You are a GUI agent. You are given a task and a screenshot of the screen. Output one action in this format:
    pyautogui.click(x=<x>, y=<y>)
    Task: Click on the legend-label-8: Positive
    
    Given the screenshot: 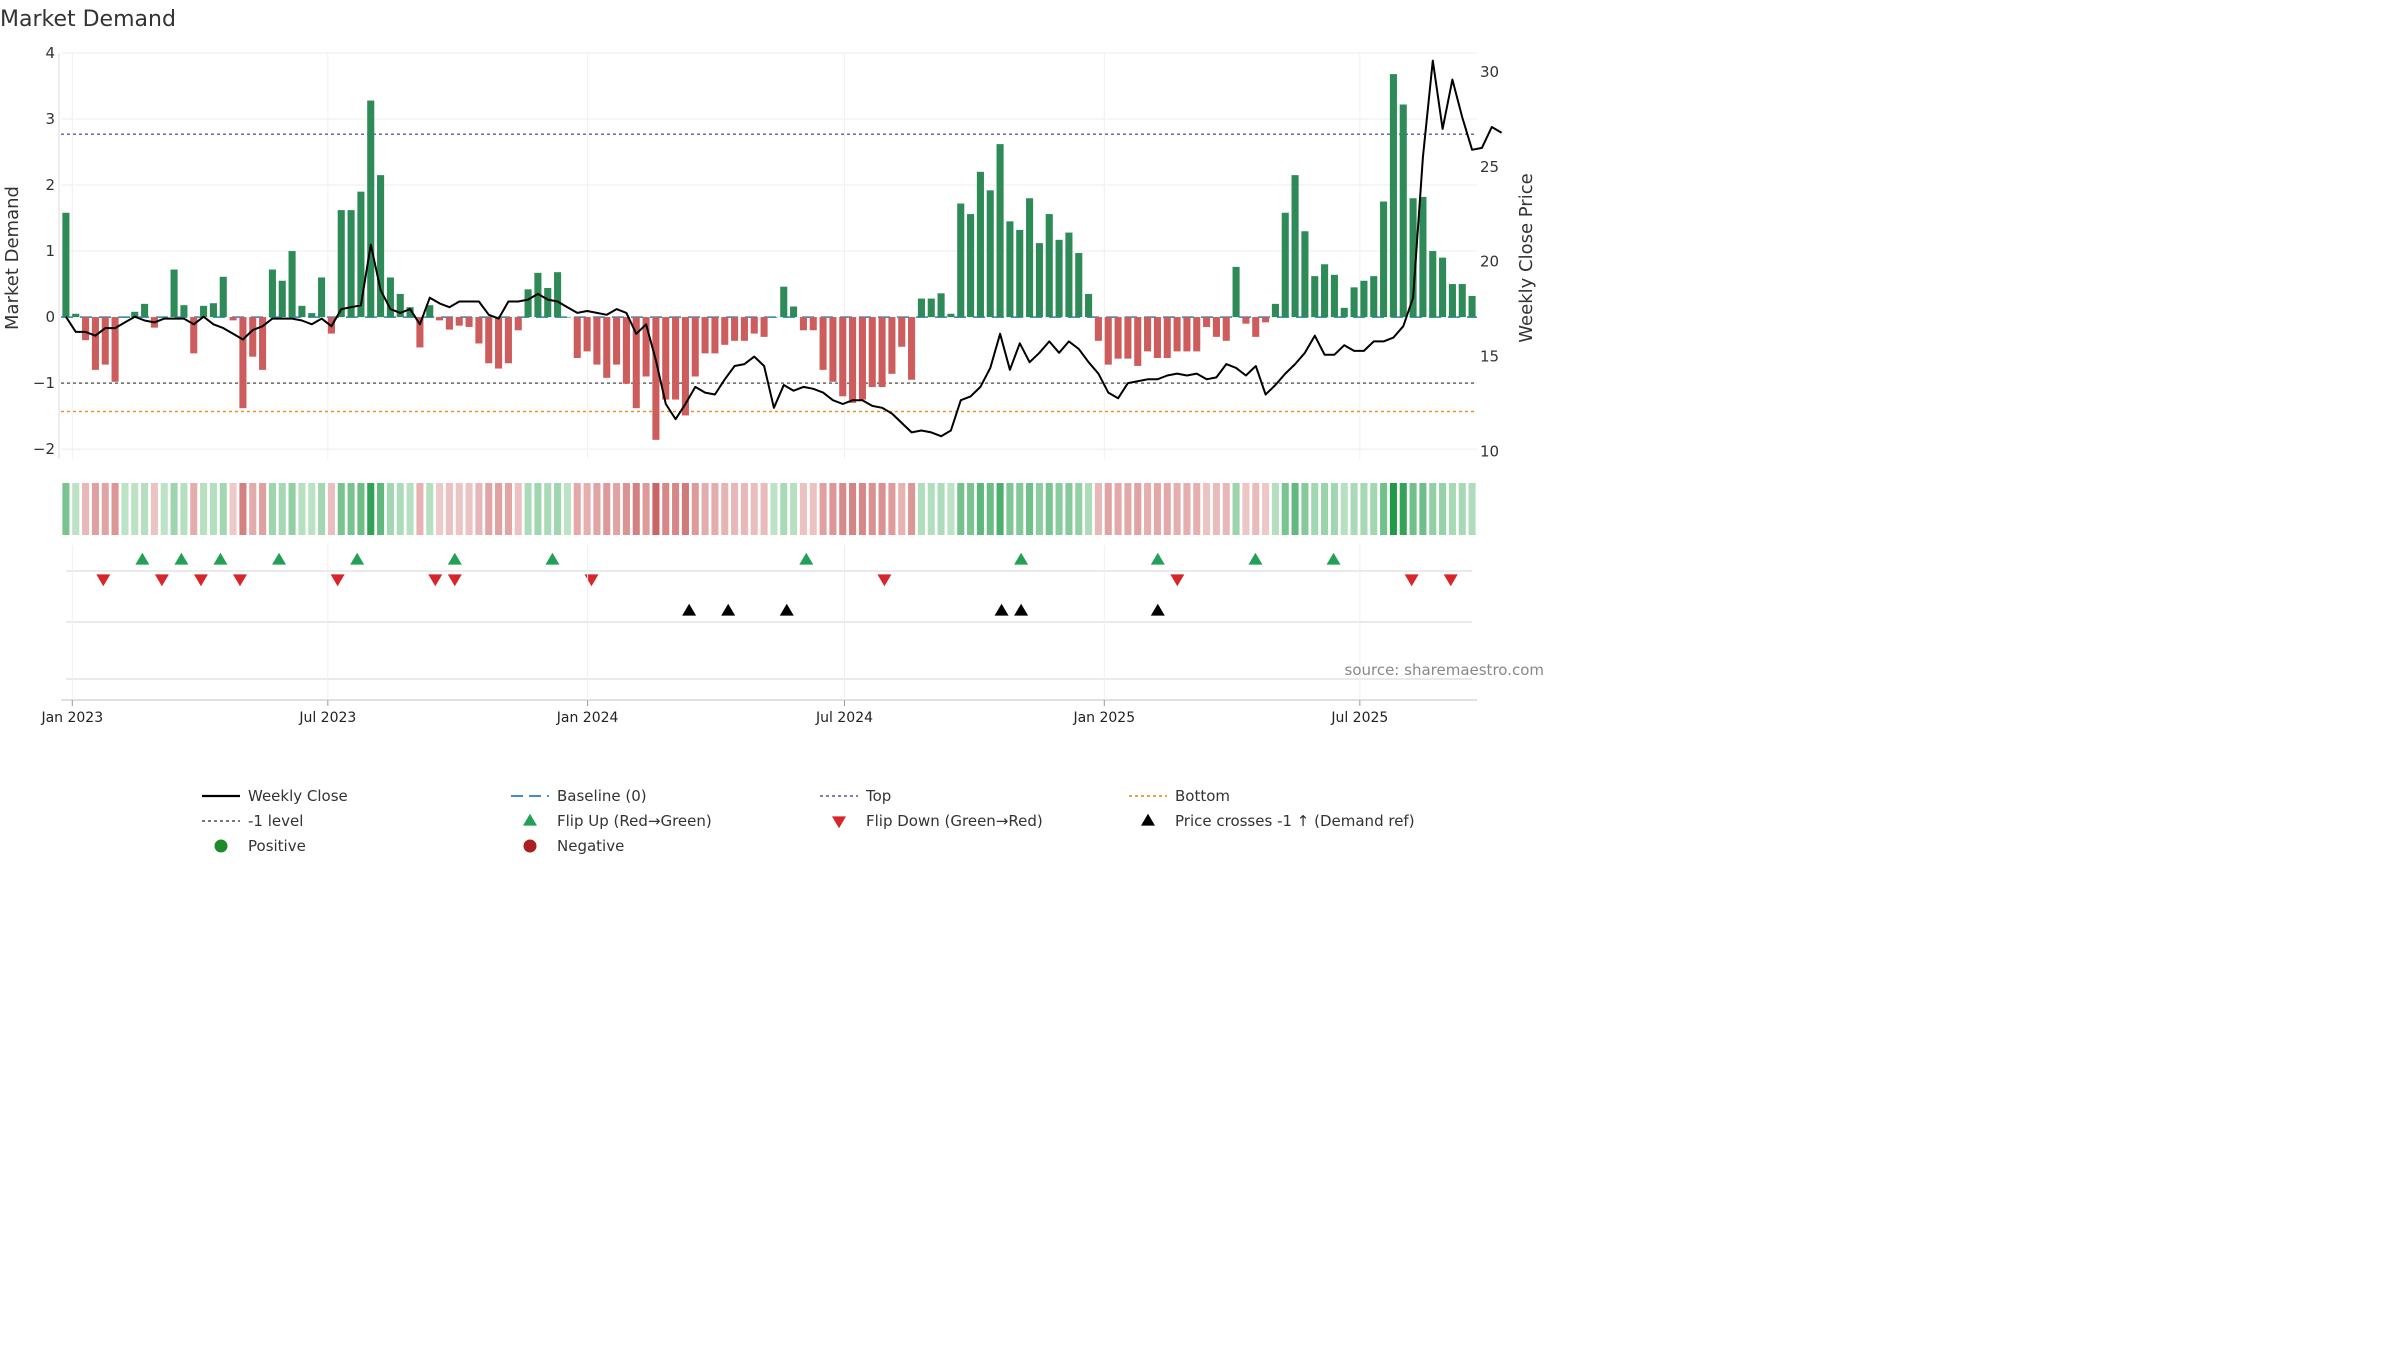 What is the action you would take?
    pyautogui.click(x=277, y=846)
    